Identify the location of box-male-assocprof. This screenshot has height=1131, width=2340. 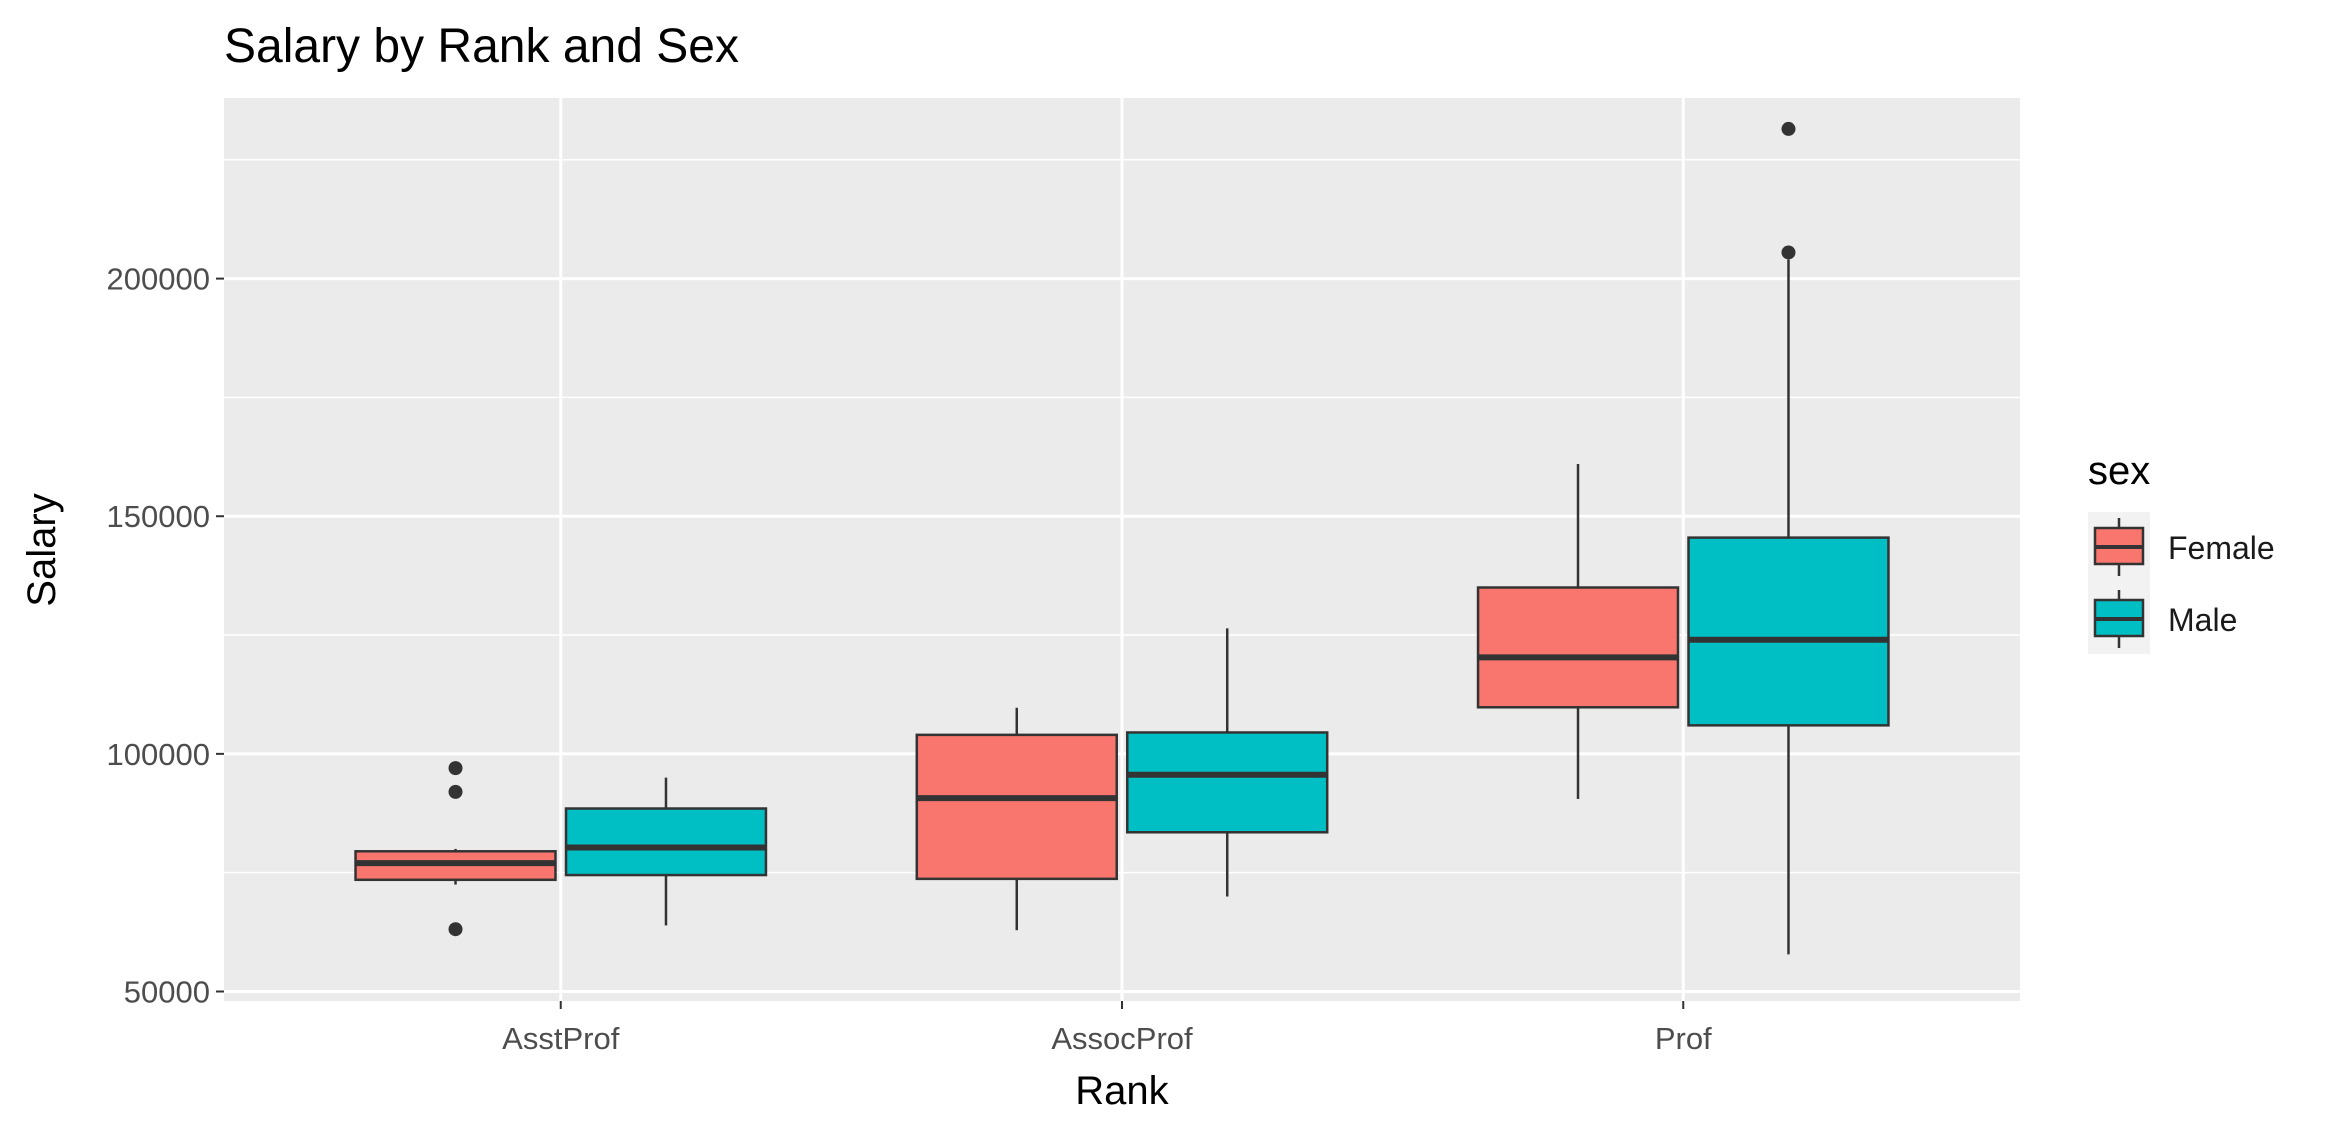
(1227, 762).